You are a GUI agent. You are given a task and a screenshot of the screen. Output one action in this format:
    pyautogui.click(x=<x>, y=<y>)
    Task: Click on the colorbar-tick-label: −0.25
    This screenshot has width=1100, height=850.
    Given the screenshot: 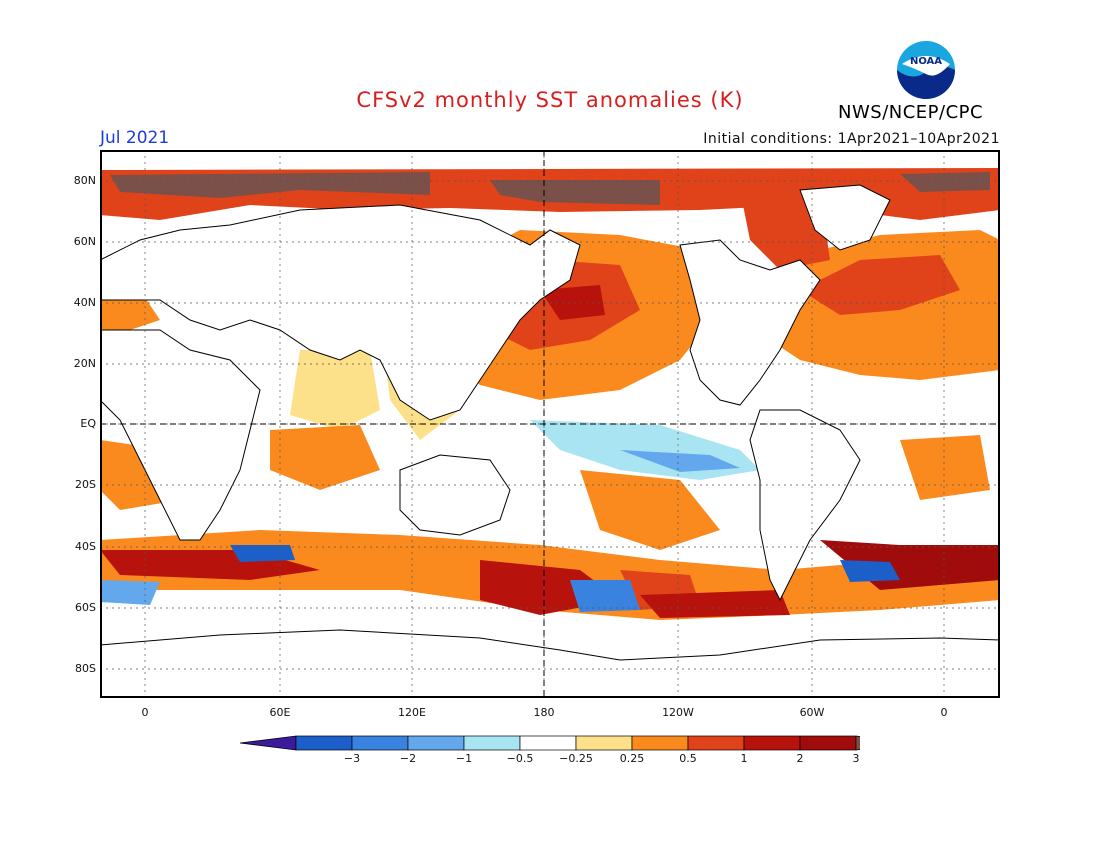 What is the action you would take?
    pyautogui.click(x=576, y=758)
    